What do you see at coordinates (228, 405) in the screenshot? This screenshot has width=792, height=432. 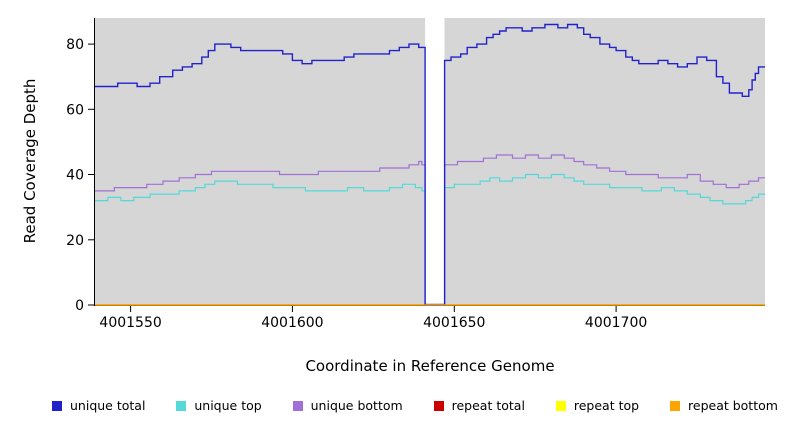 I see `legend-label: unique top` at bounding box center [228, 405].